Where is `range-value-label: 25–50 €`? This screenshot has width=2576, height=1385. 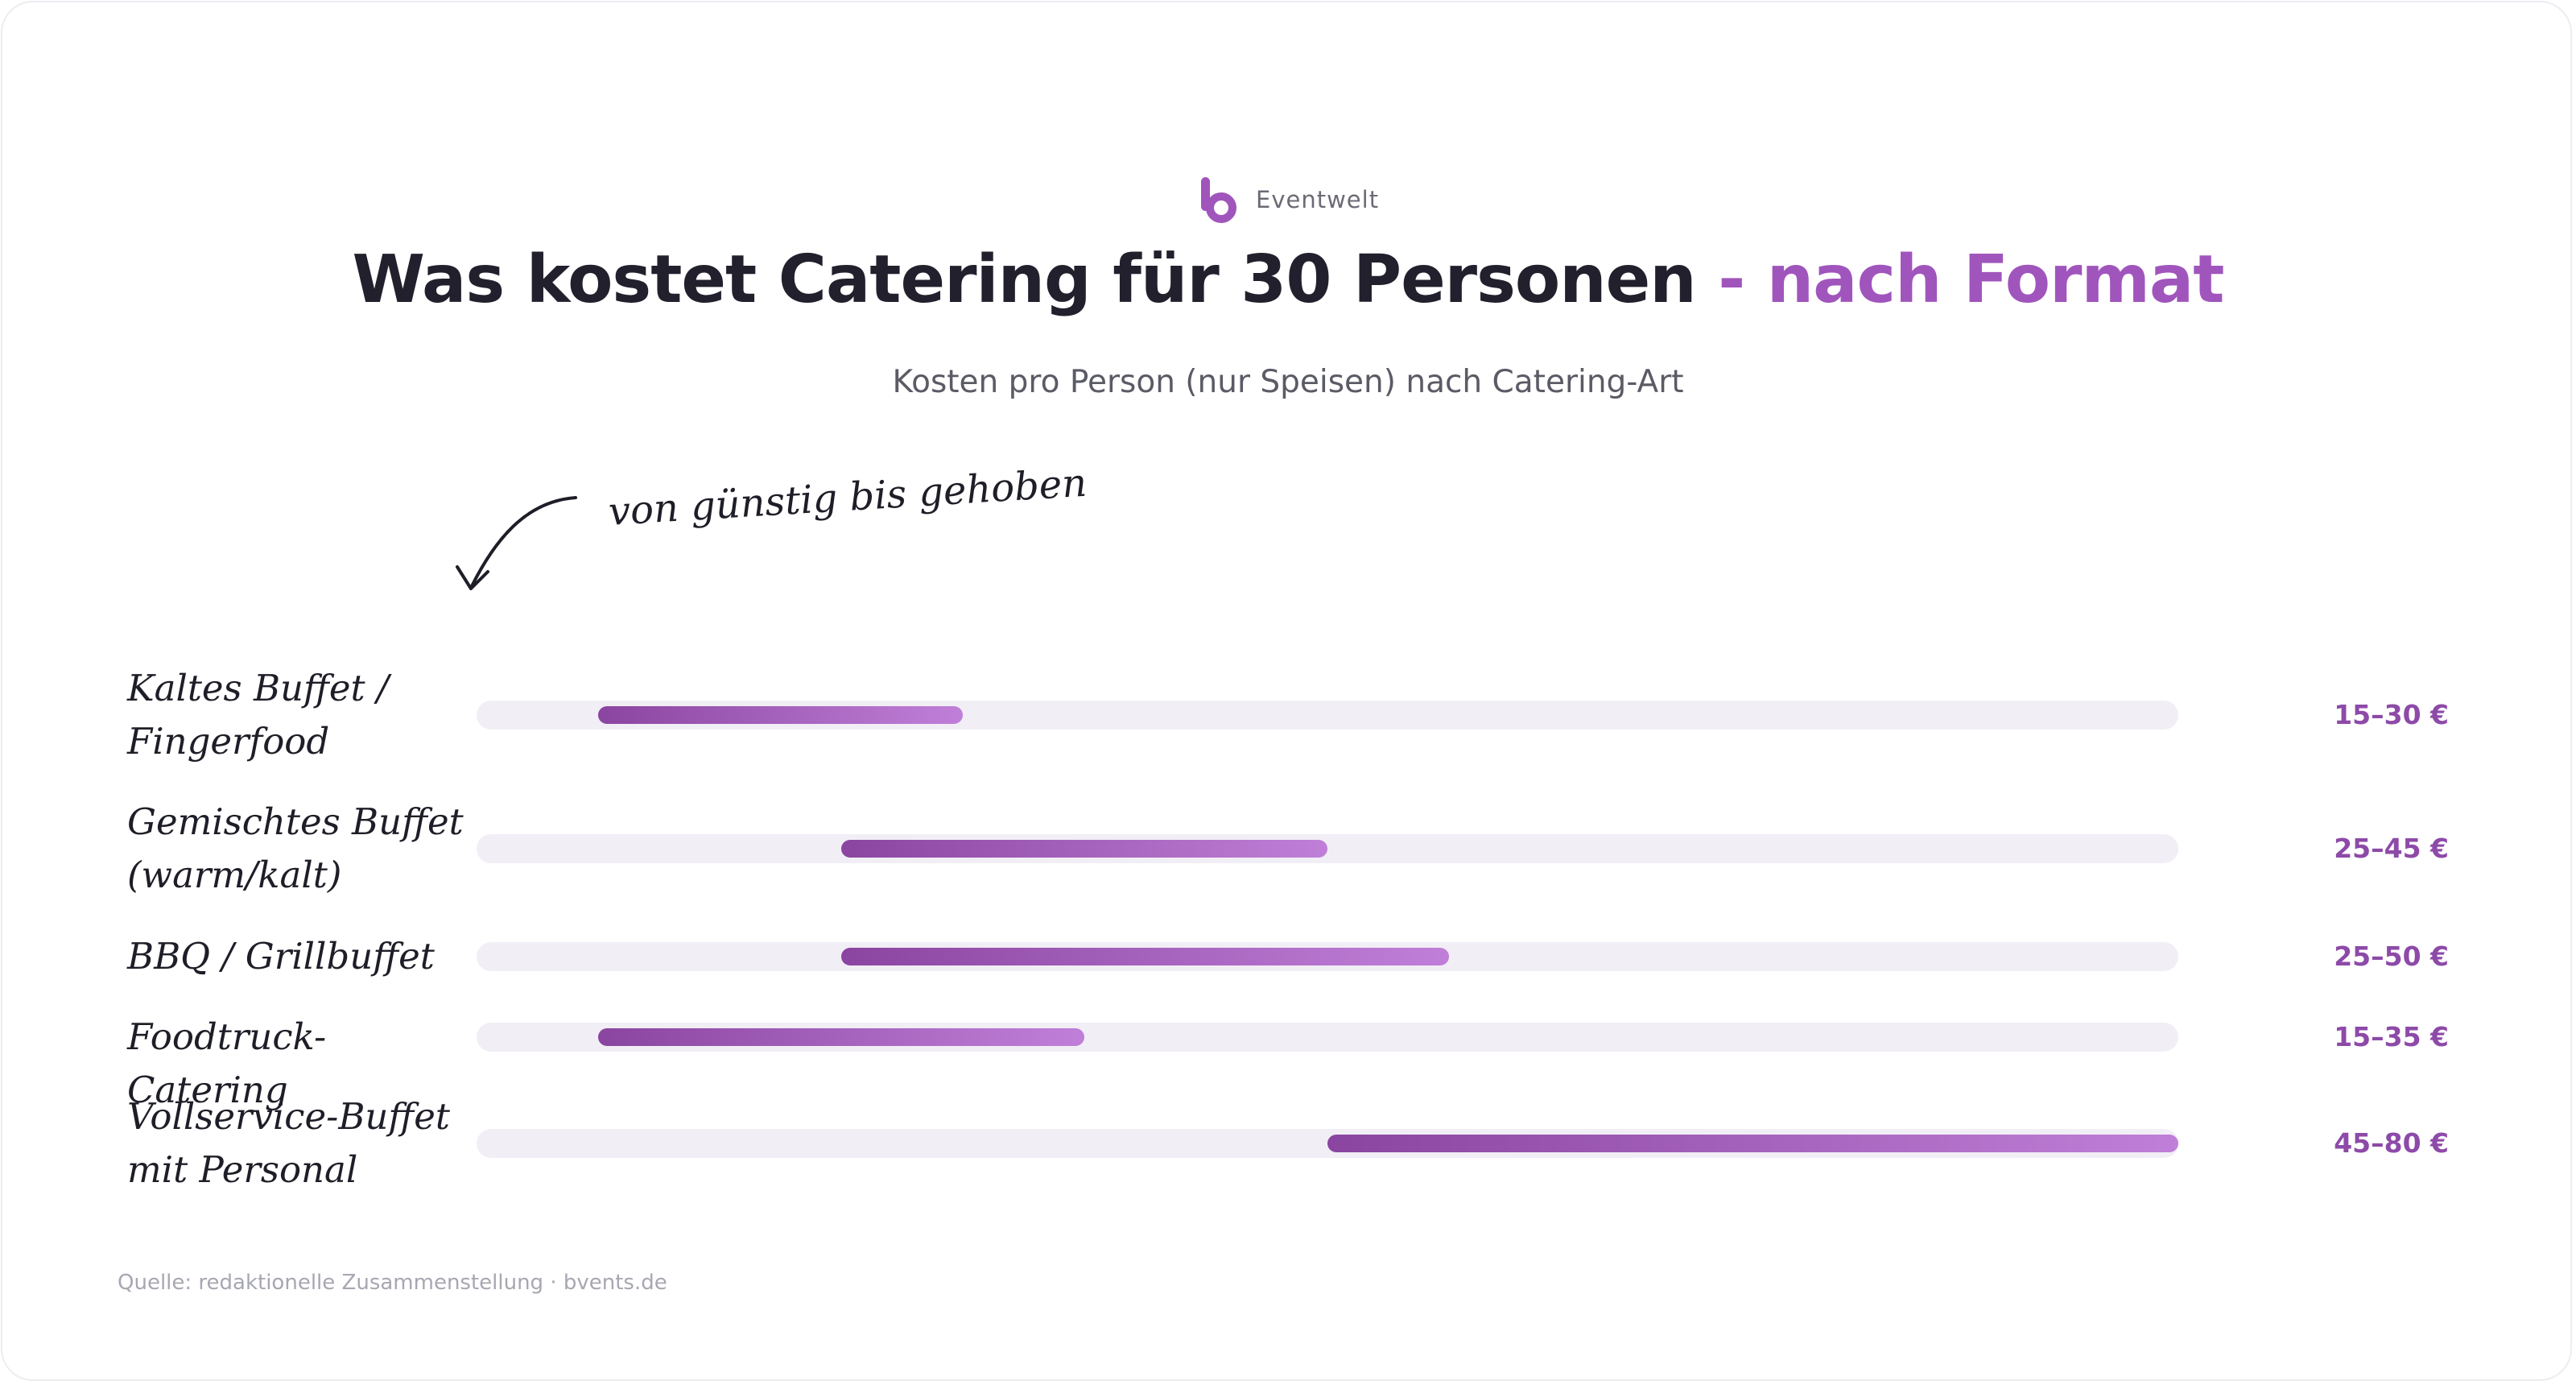 range-value-label: 25–50 € is located at coordinates (2391, 957).